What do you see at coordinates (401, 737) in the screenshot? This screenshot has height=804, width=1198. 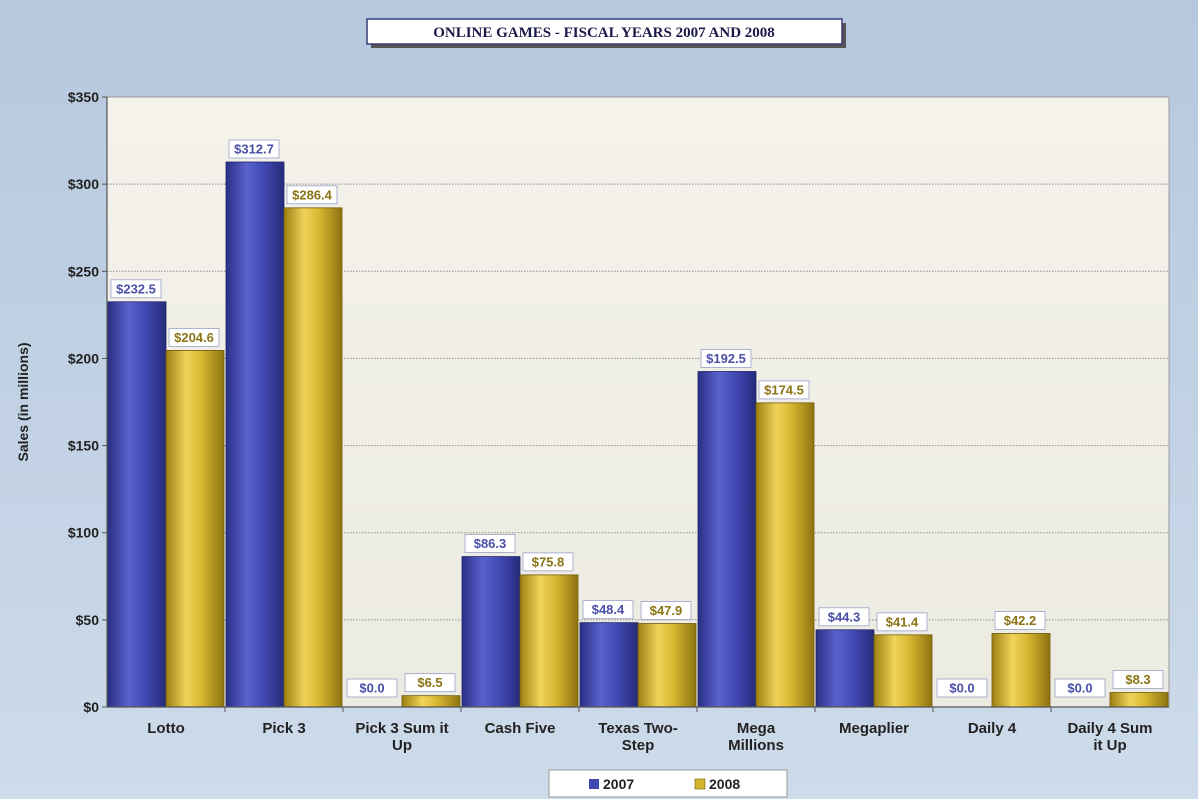 I see `x-tick-label: Pick 3 Sum it Up` at bounding box center [401, 737].